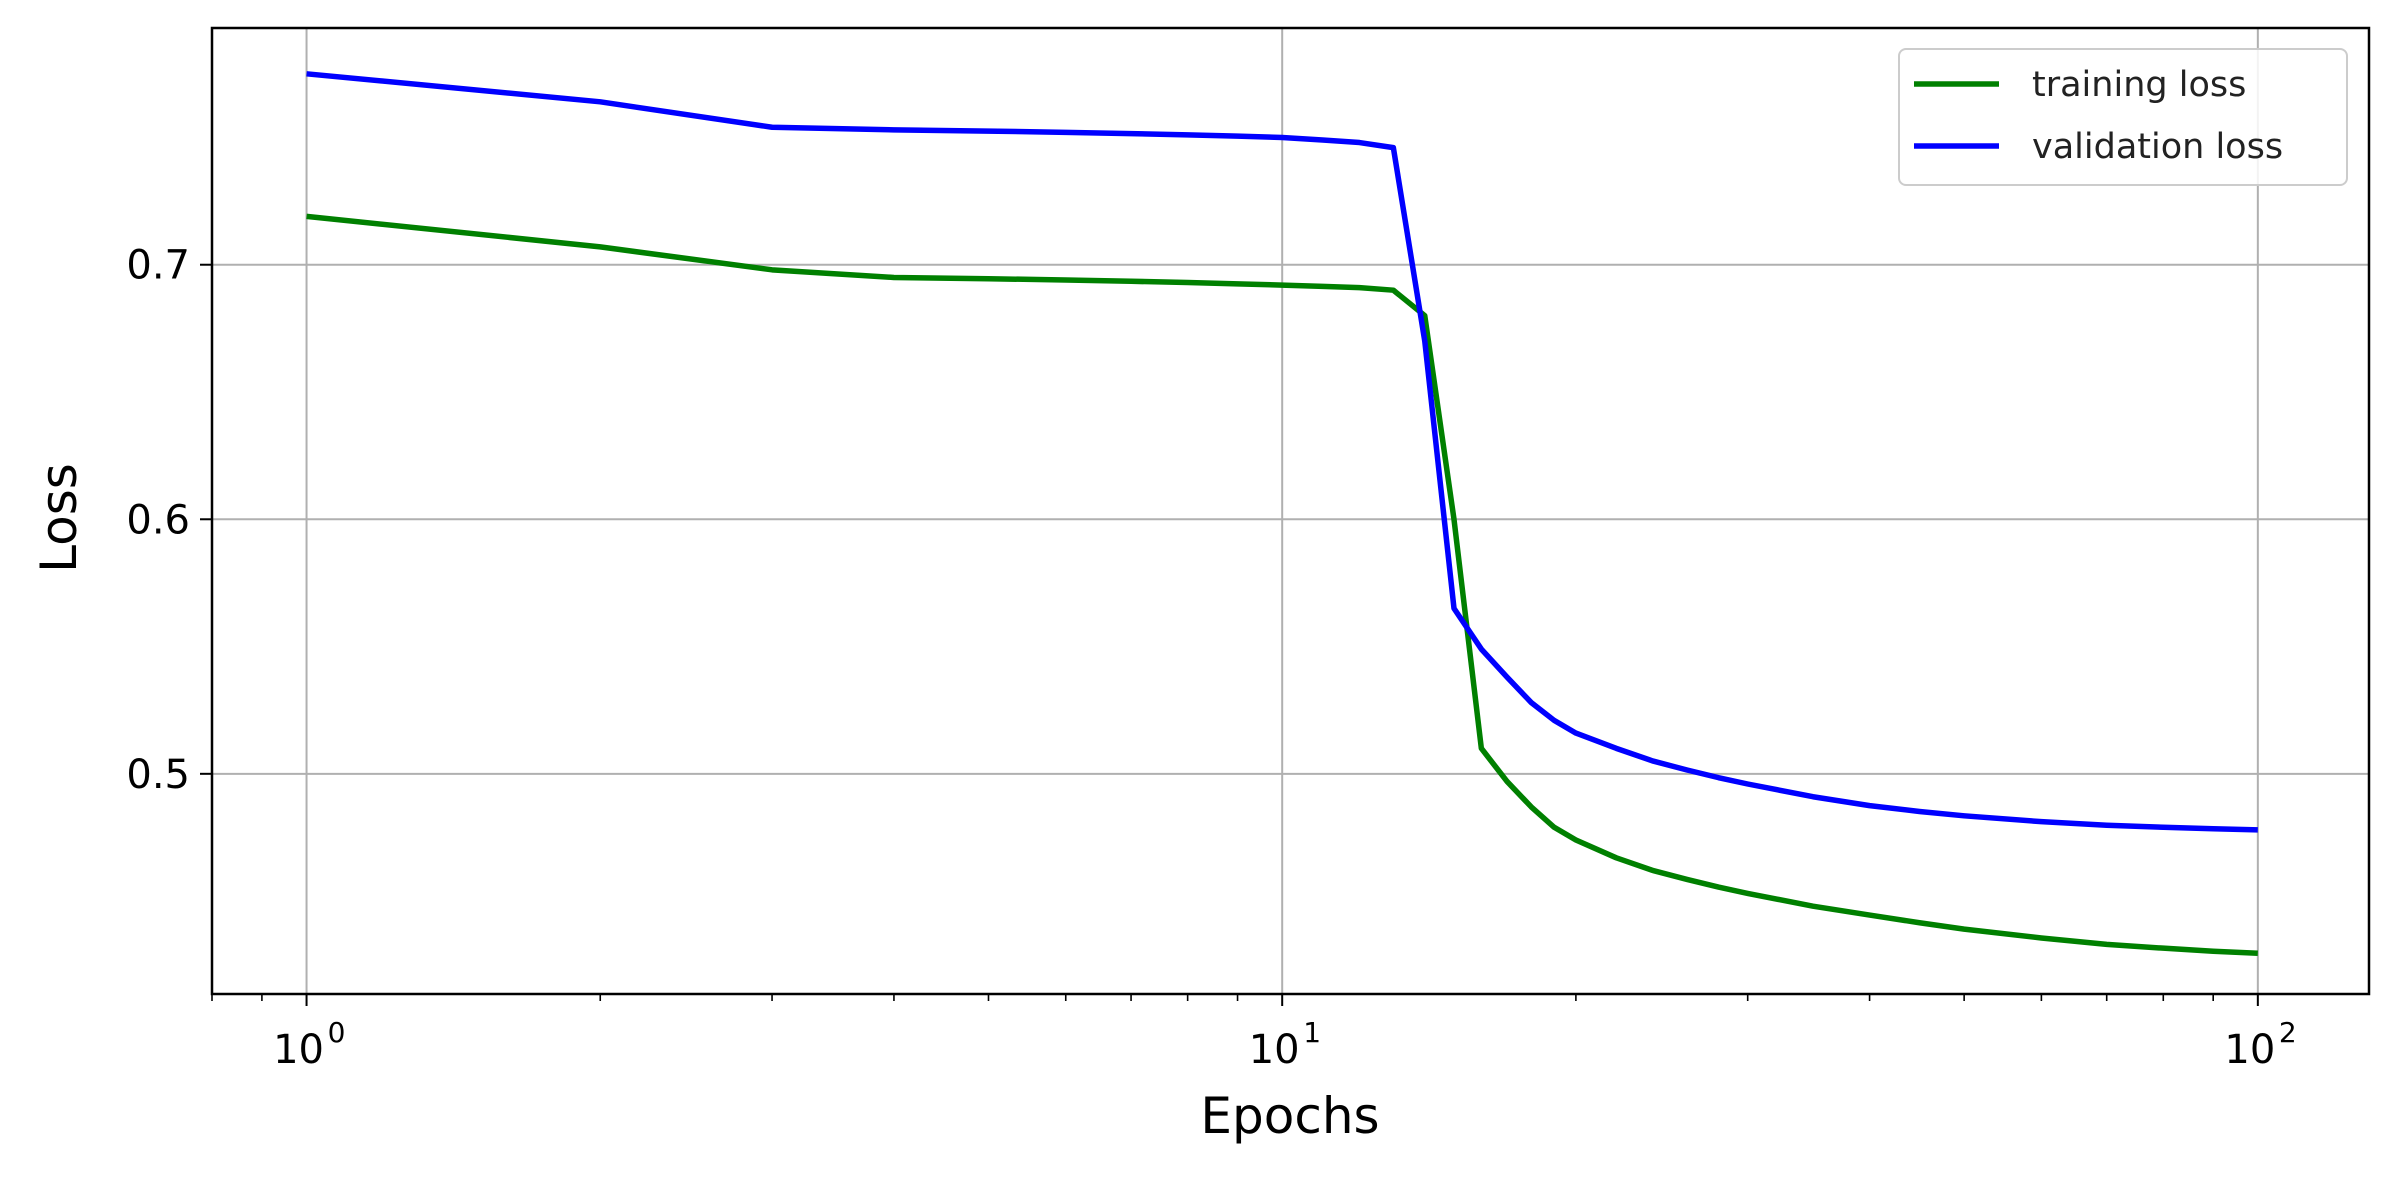 This screenshot has width=2398, height=1178. What do you see at coordinates (158, 775) in the screenshot?
I see `y-tick-label: 0.5` at bounding box center [158, 775].